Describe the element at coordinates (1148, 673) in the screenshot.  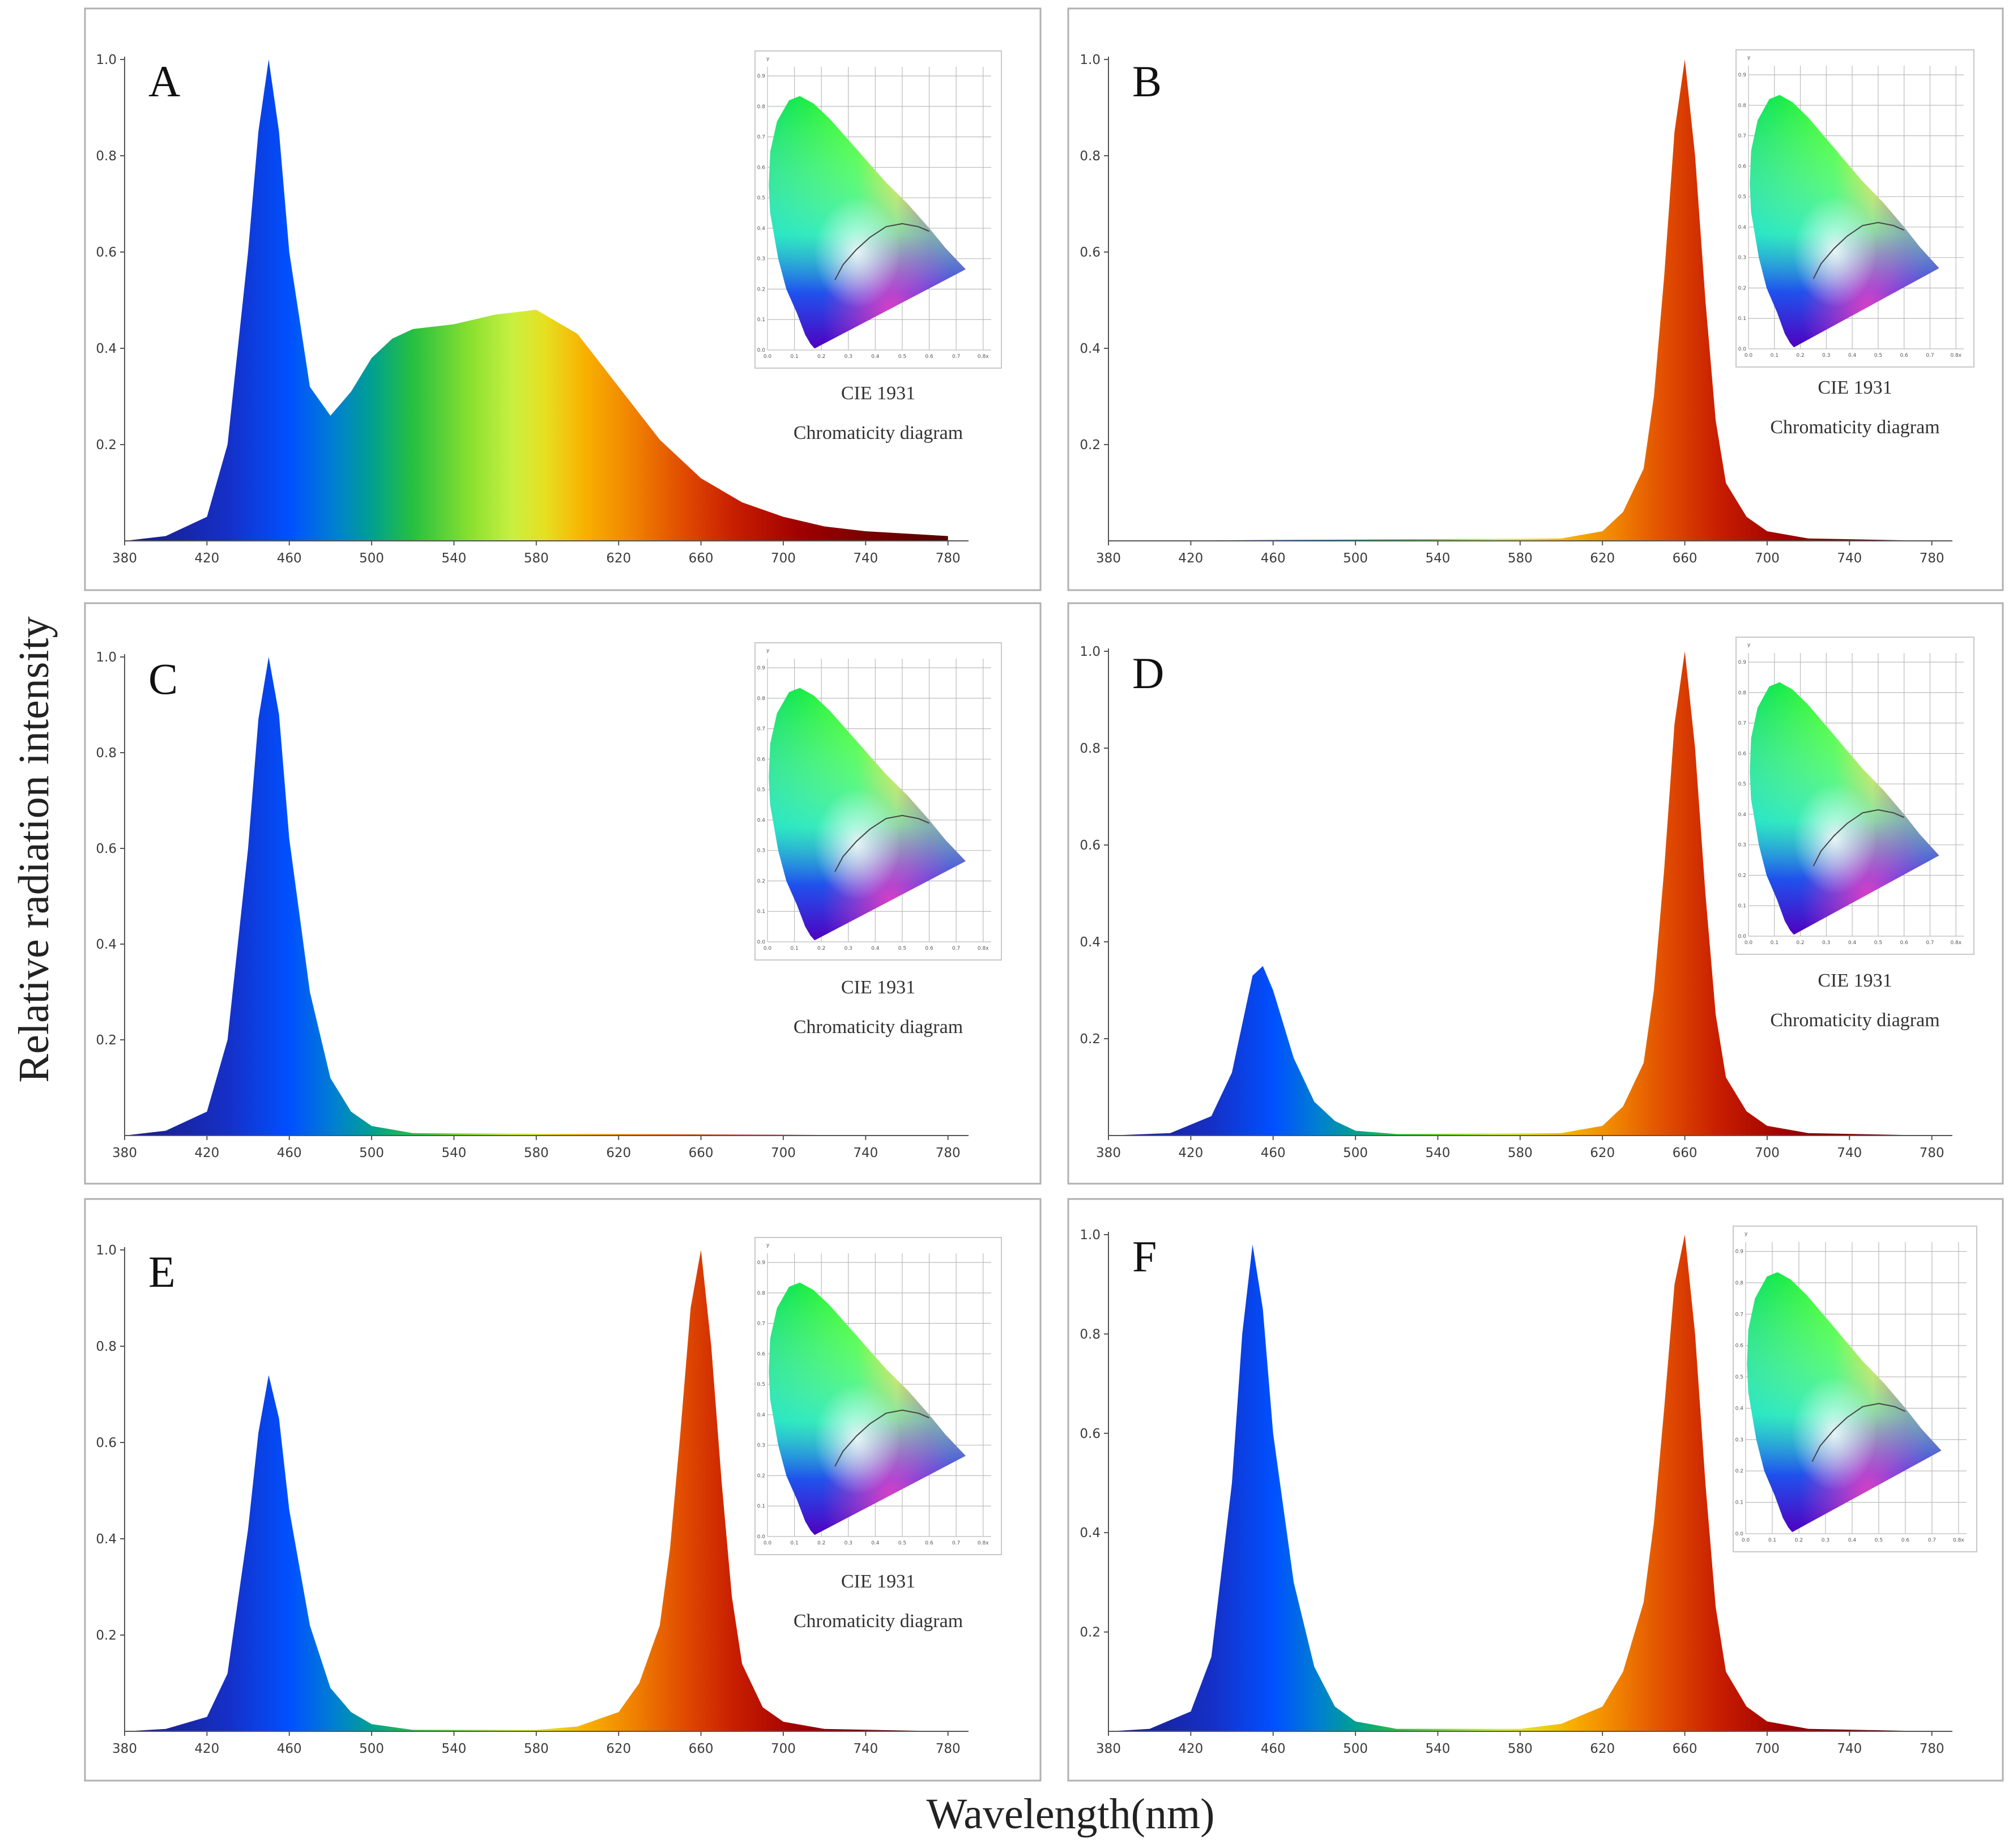
I see `panel-letter: D` at that location.